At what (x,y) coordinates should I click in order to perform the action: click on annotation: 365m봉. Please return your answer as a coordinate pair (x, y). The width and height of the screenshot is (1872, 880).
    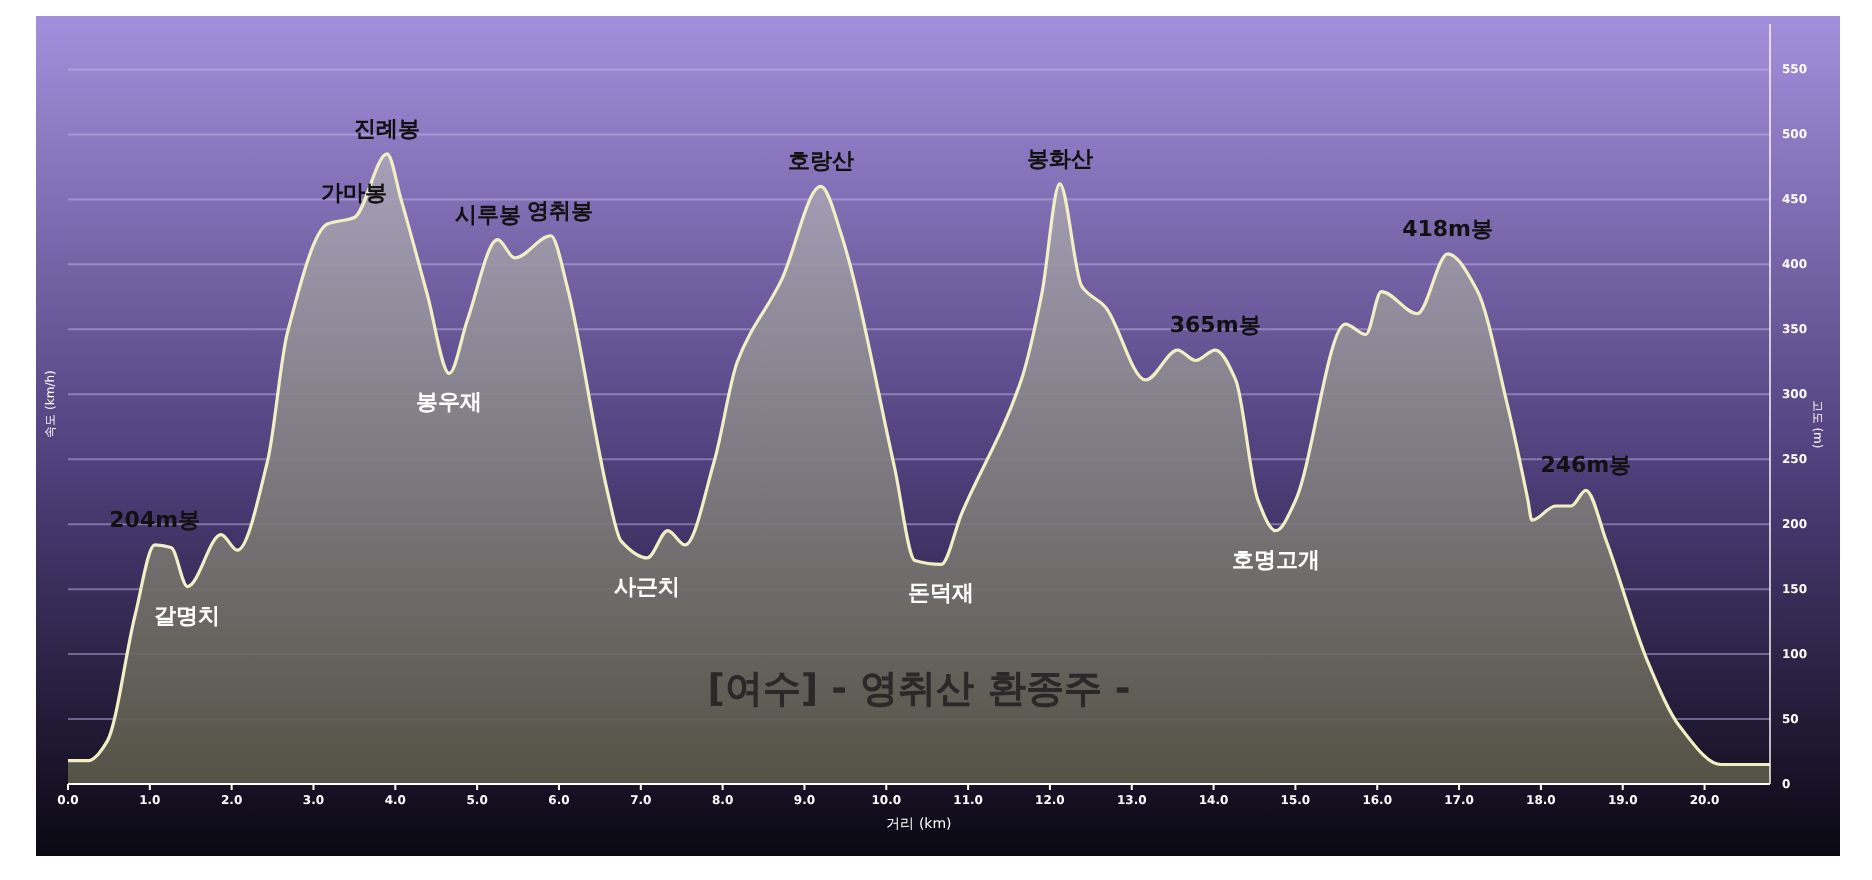
    Looking at the image, I should click on (1215, 325).